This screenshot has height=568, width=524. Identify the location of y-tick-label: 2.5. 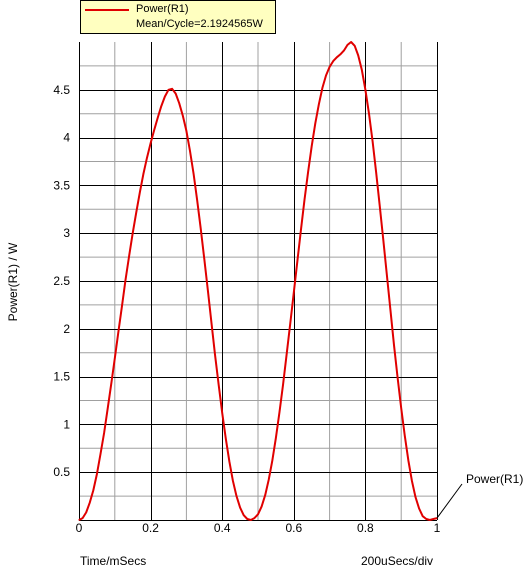
(61, 281).